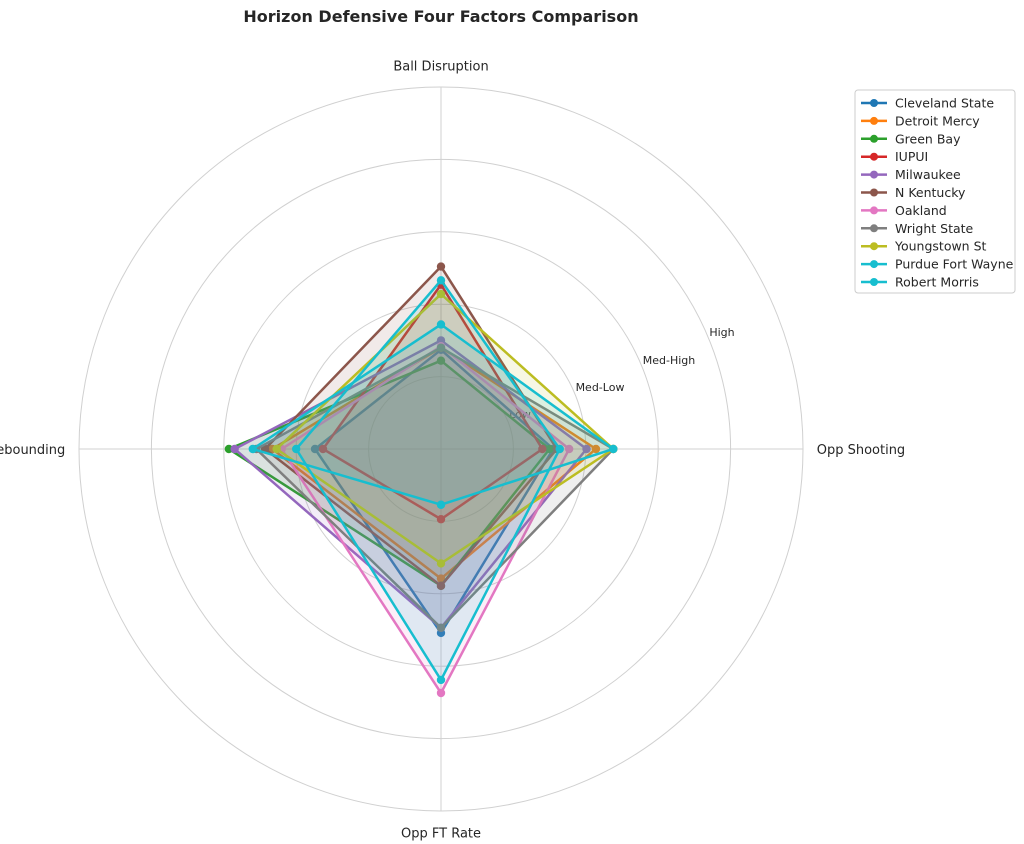 The height and width of the screenshot is (844, 1024). Describe the element at coordinates (928, 174) in the screenshot. I see `legend-label: Milwaukee` at that location.